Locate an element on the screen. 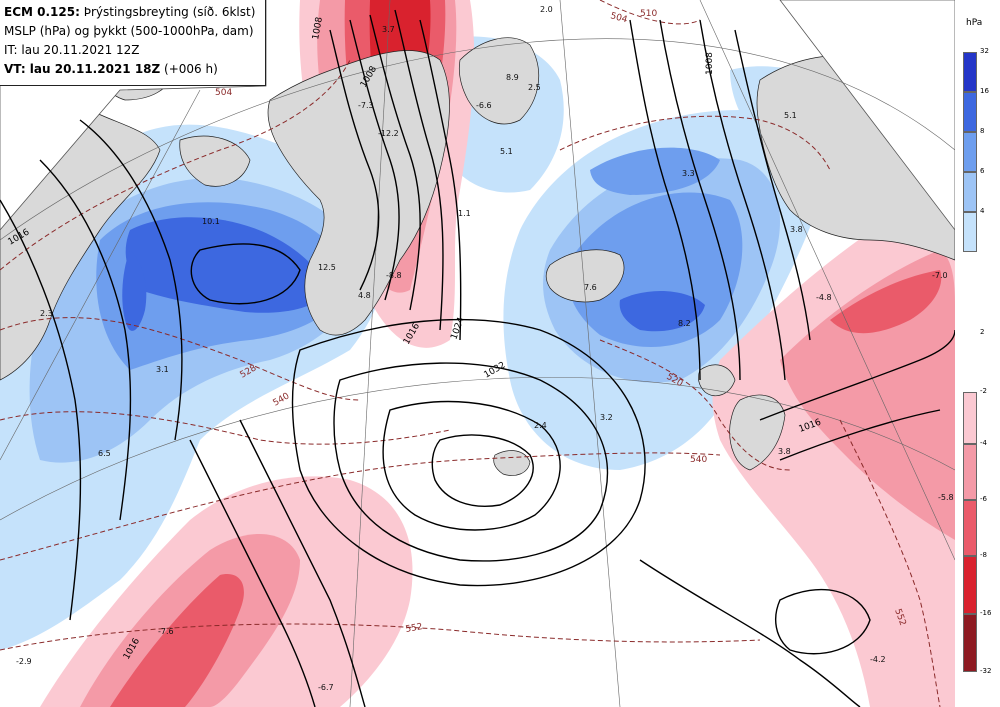  pressure-change-label: -8.8 is located at coordinates (394, 275).